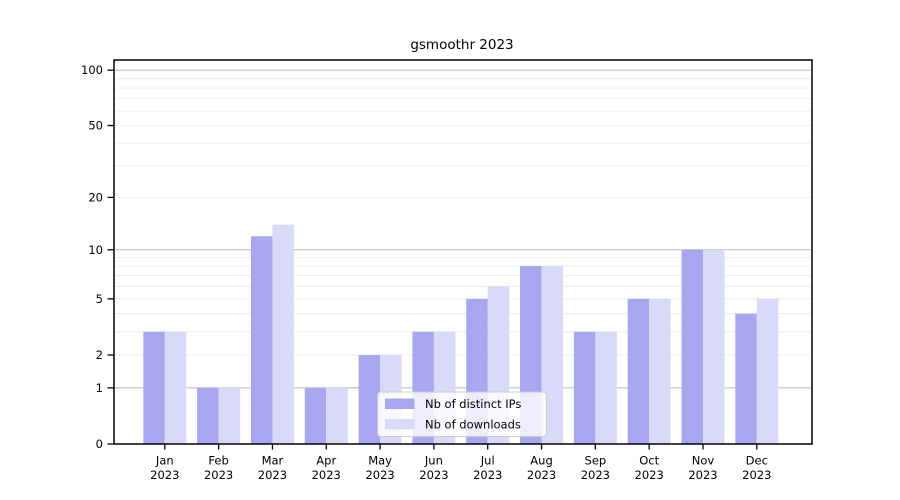 This screenshot has width=900, height=500. I want to click on x-tick-label-month-may: May, so click(380, 461).